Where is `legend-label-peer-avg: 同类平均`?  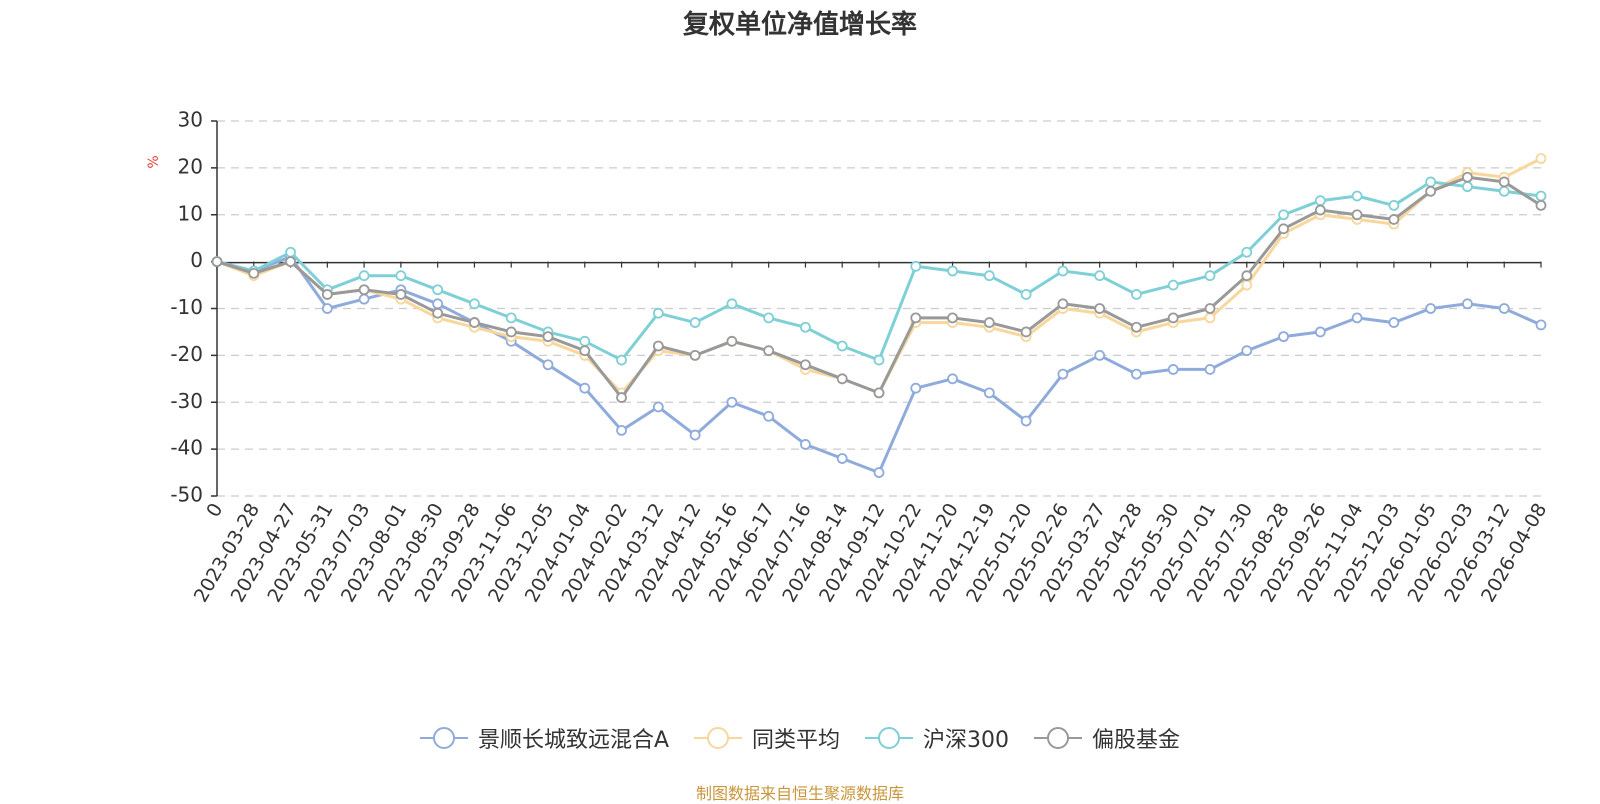
legend-label-peer-avg: 同类平均 is located at coordinates (796, 740).